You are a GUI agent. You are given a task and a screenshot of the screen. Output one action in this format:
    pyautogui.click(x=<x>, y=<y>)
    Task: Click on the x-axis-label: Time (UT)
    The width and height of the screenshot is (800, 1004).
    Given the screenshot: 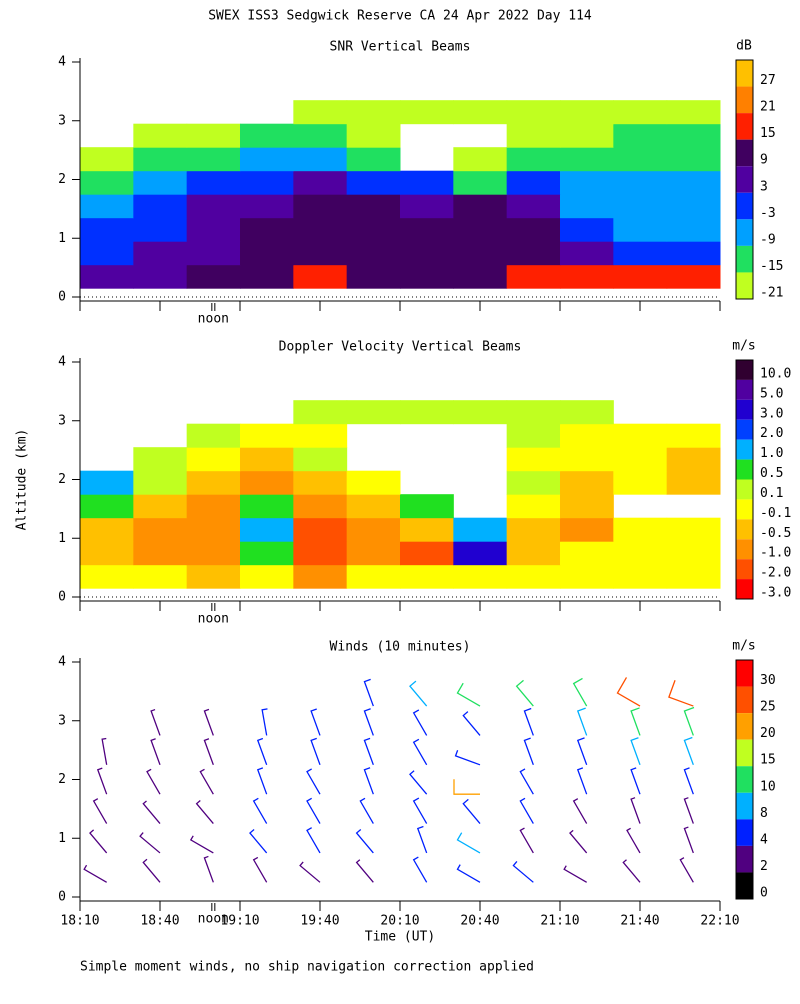 What is the action you would take?
    pyautogui.click(x=400, y=937)
    